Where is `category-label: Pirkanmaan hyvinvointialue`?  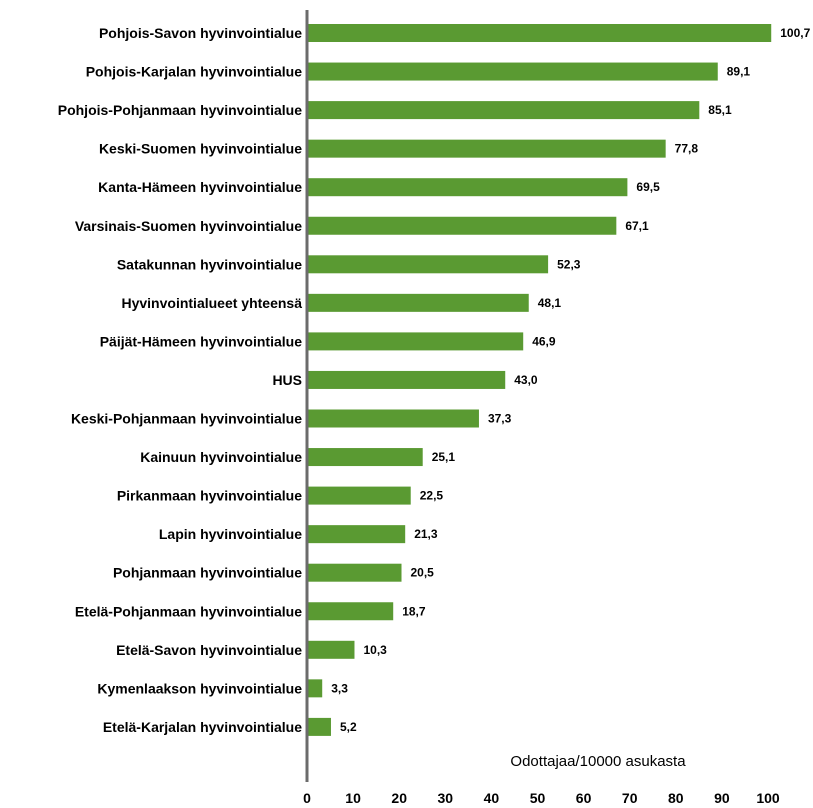
category-label: Pirkanmaan hyvinvointialue is located at coordinates (209, 496).